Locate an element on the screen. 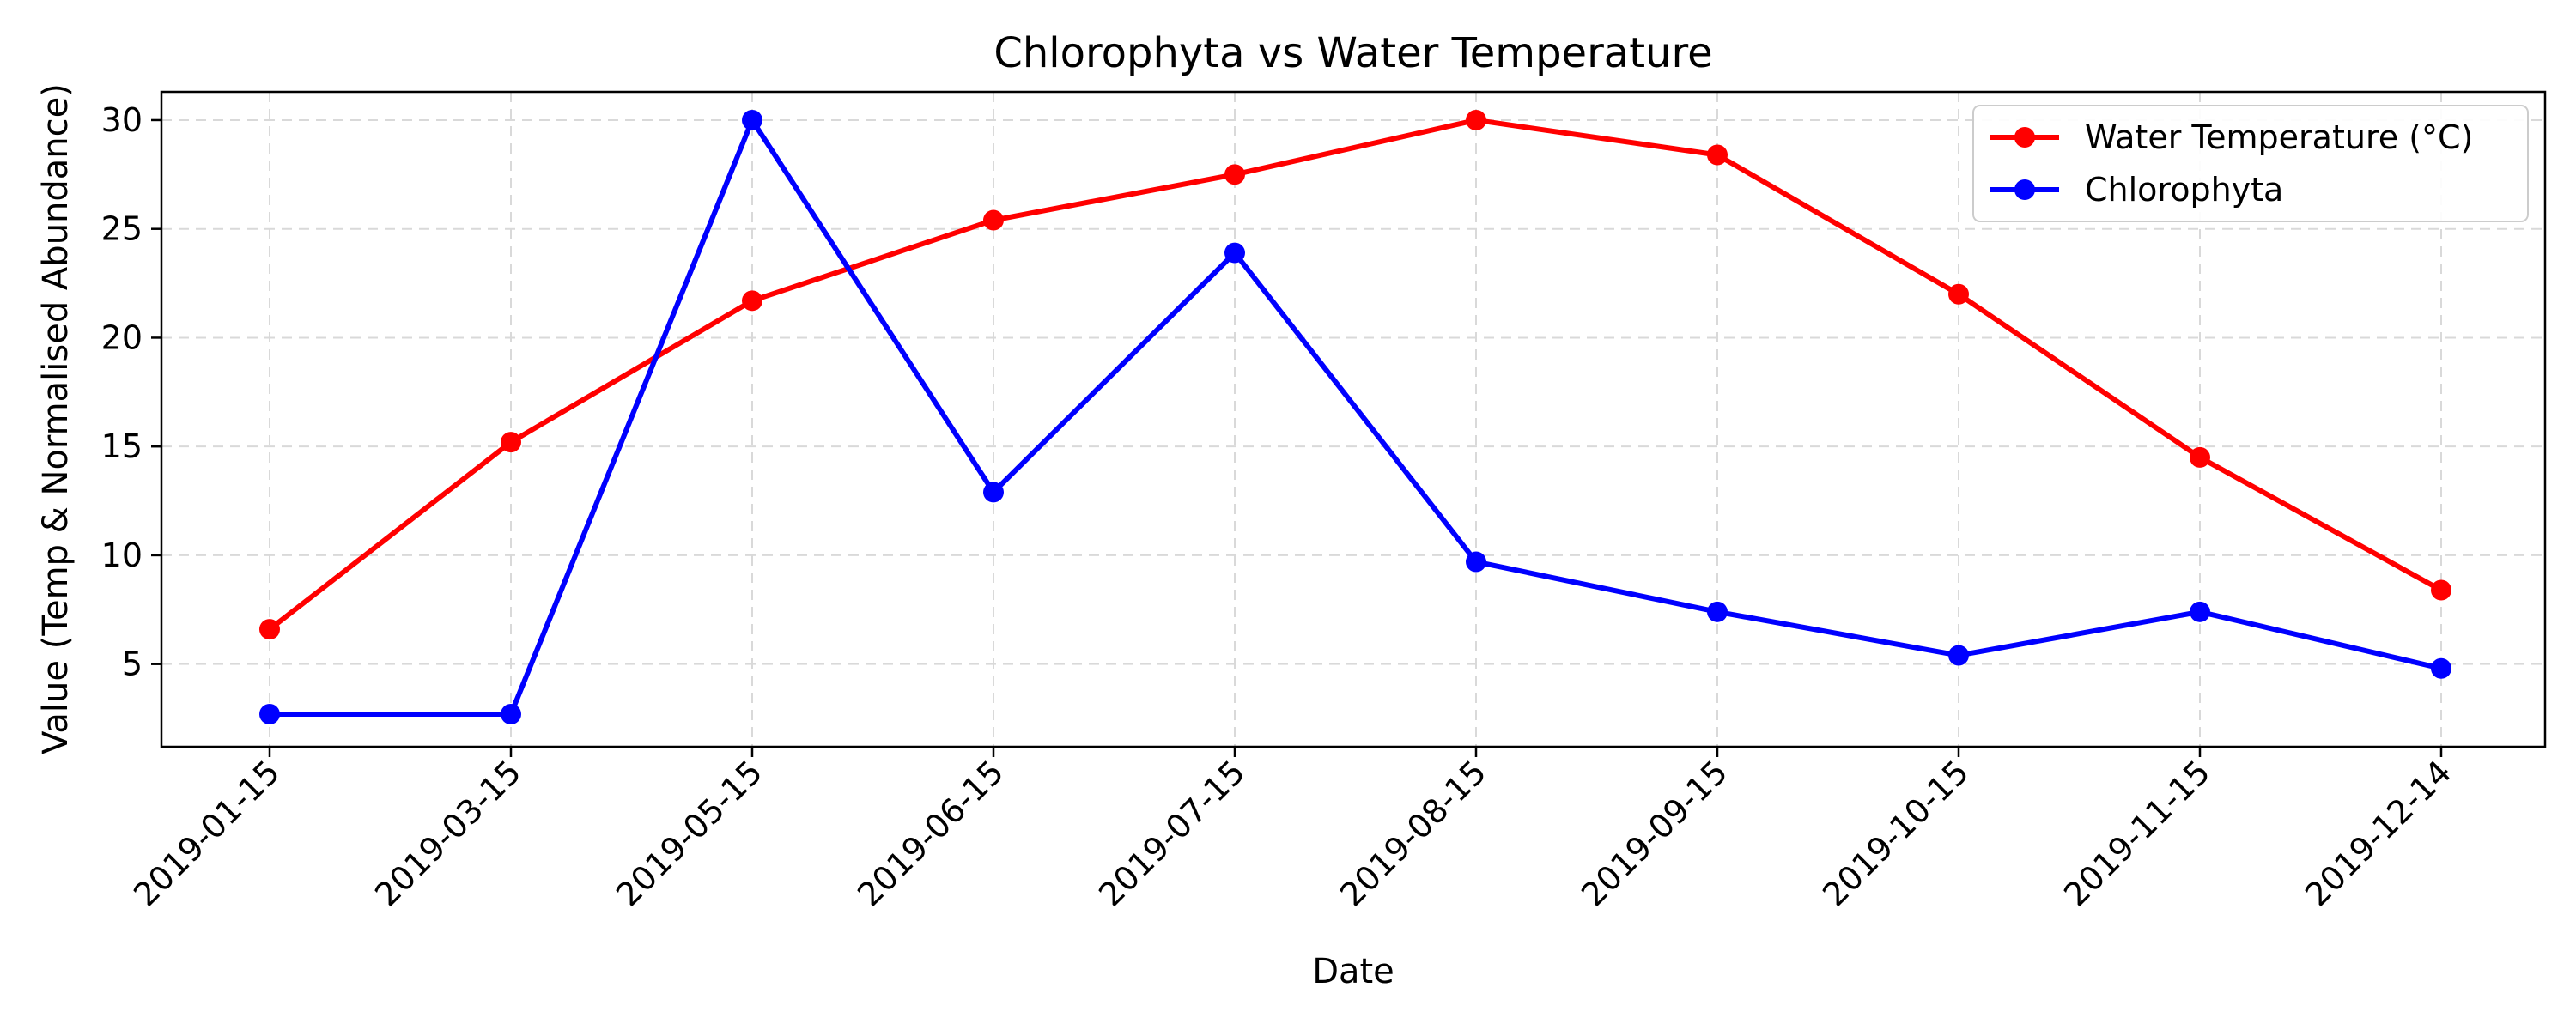 The height and width of the screenshot is (1030, 2576). y-tick-label: 5 is located at coordinates (132, 664).